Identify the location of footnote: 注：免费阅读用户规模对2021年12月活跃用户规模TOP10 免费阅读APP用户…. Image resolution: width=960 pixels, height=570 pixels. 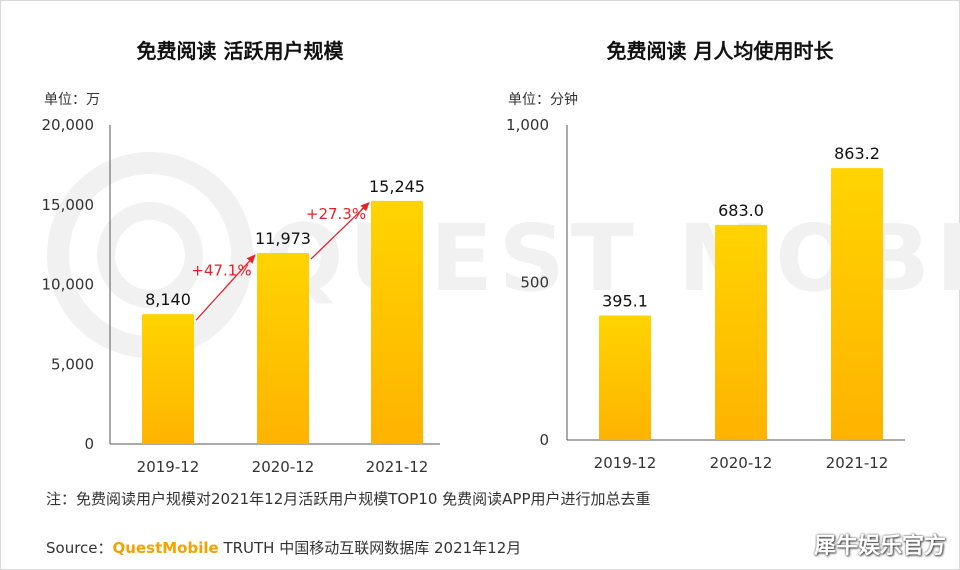
(348, 499).